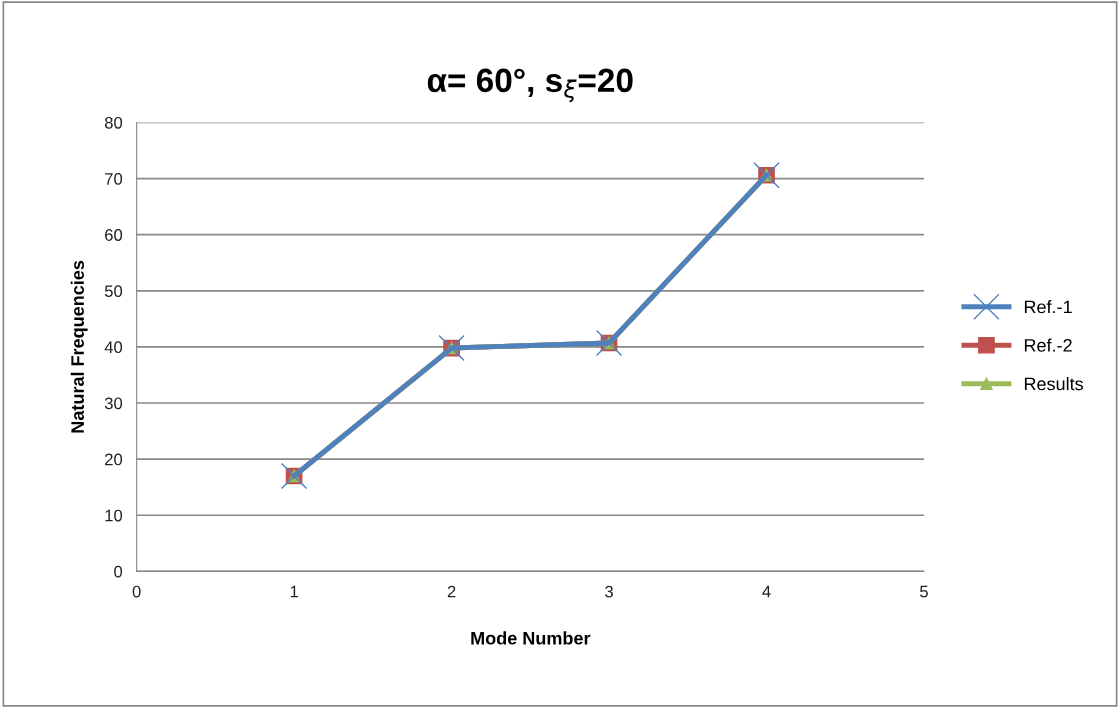 Image resolution: width=1120 pixels, height=708 pixels. Describe the element at coordinates (114, 515) in the screenshot. I see `y-tick-label: 10` at that location.